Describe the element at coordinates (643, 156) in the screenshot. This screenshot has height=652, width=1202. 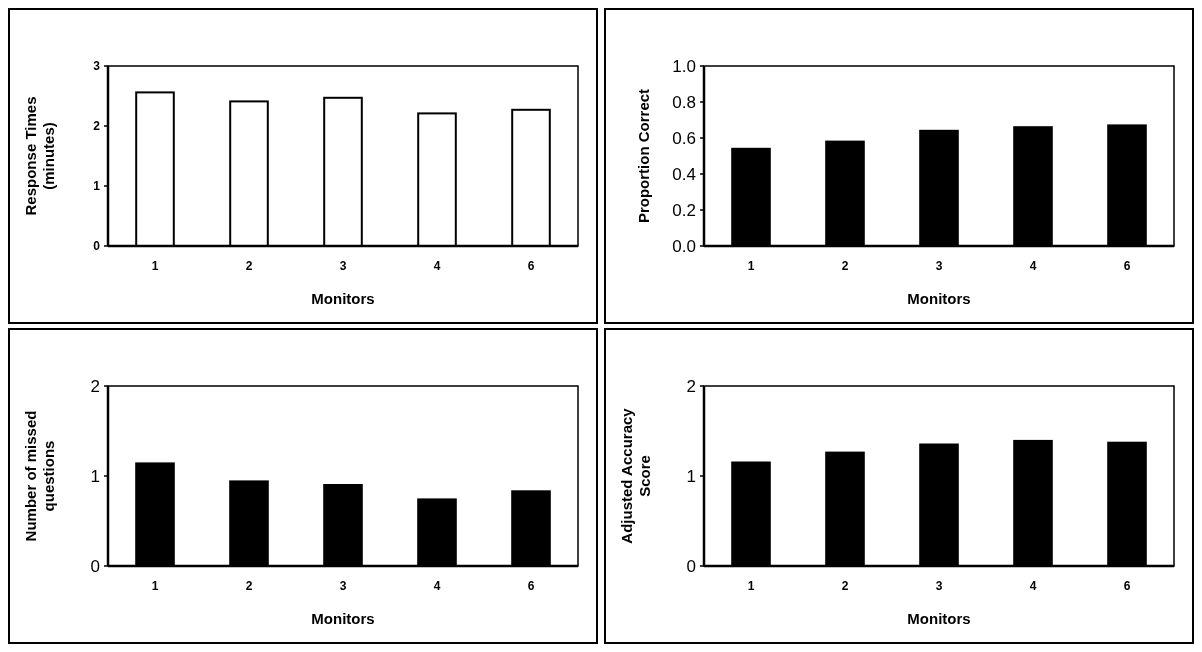
I see `y-axis-title: Proportion Correct` at that location.